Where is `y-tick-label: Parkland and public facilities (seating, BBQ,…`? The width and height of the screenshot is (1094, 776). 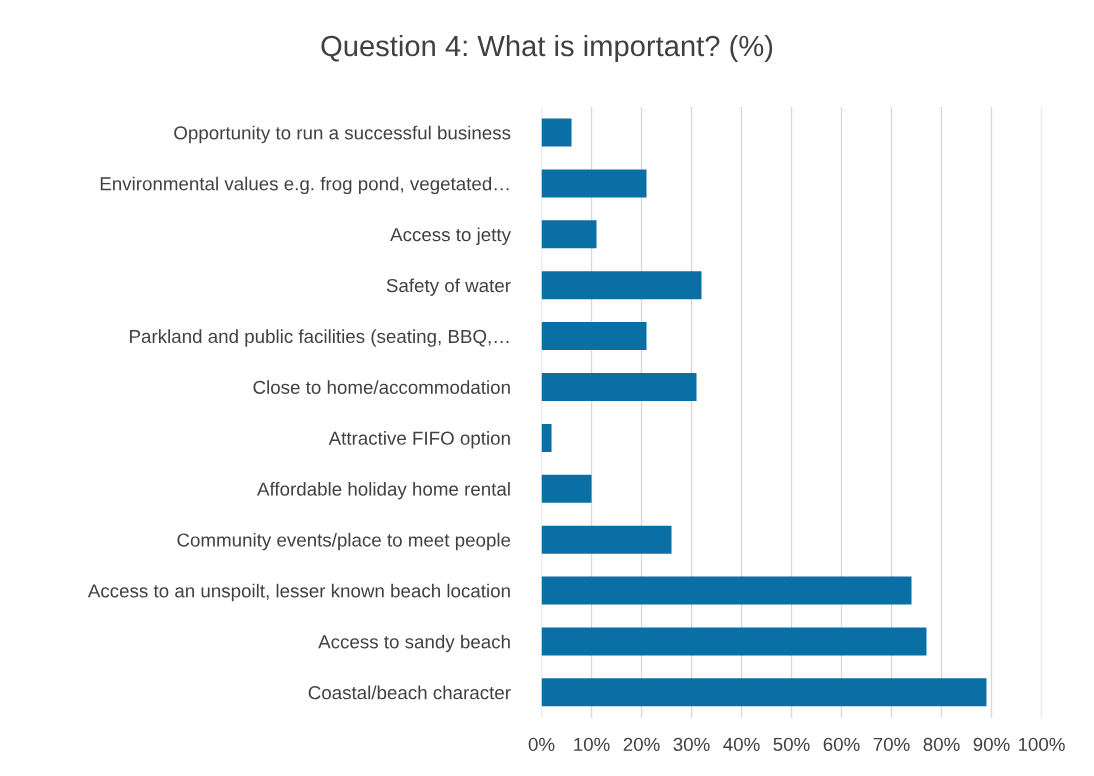 y-tick-label: Parkland and public facilities (seating, BBQ,… is located at coordinates (319, 338).